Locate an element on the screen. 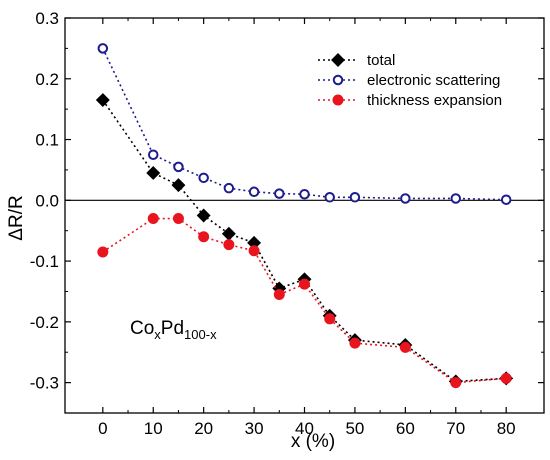  composition-annotation: CoxPd100-x is located at coordinates (173, 330).